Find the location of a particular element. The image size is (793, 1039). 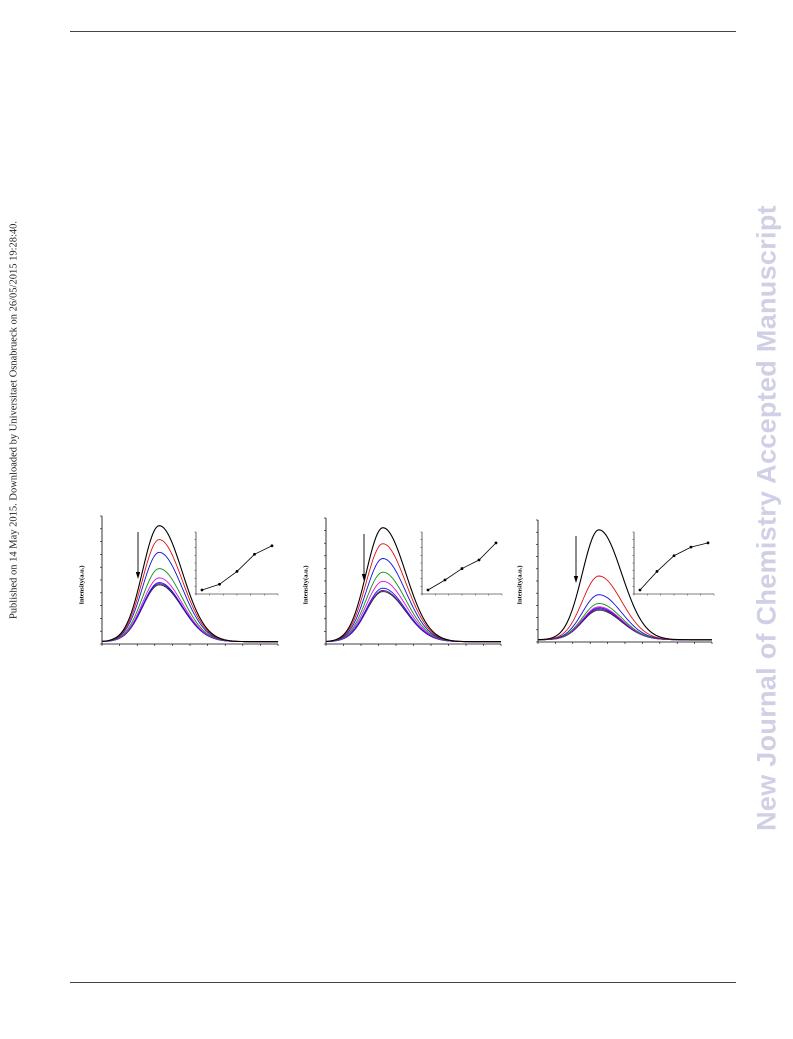

header-rule is located at coordinates (403, 31).